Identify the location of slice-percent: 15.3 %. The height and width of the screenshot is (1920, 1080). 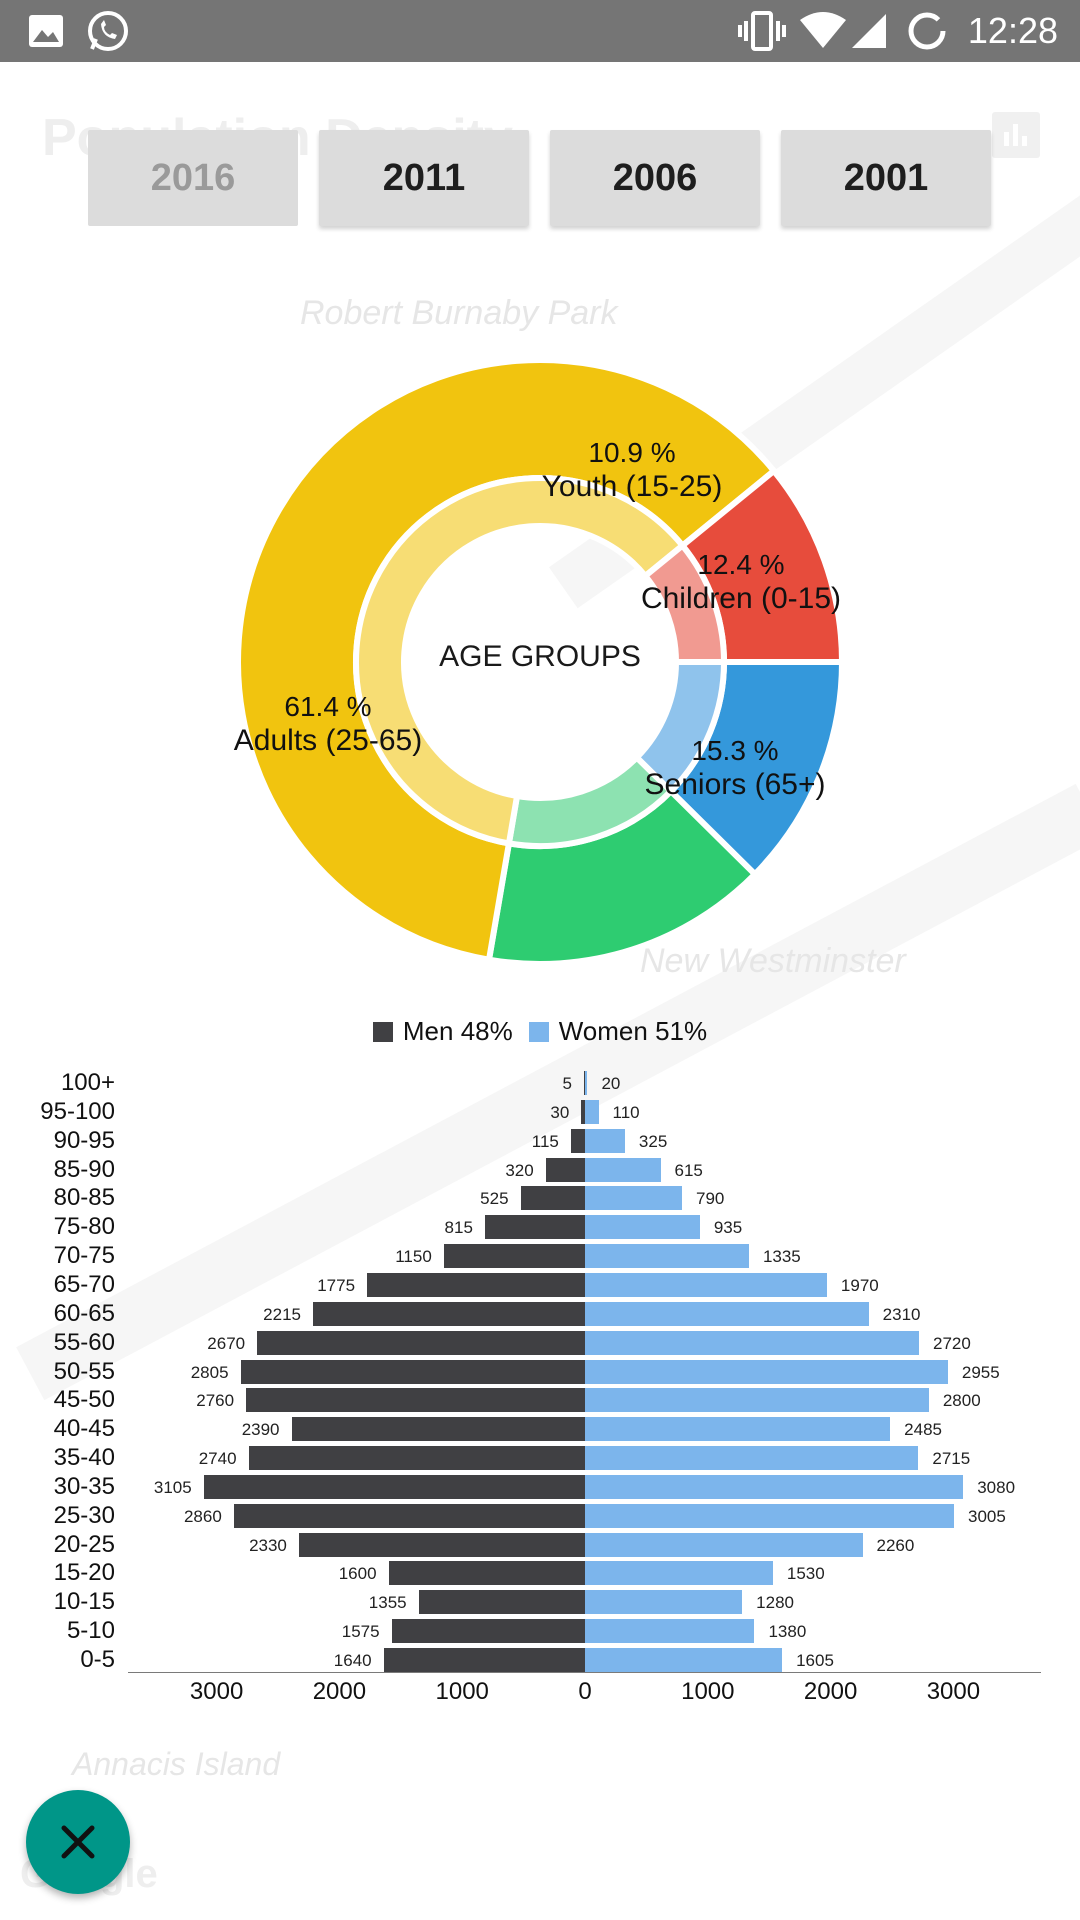
(735, 750).